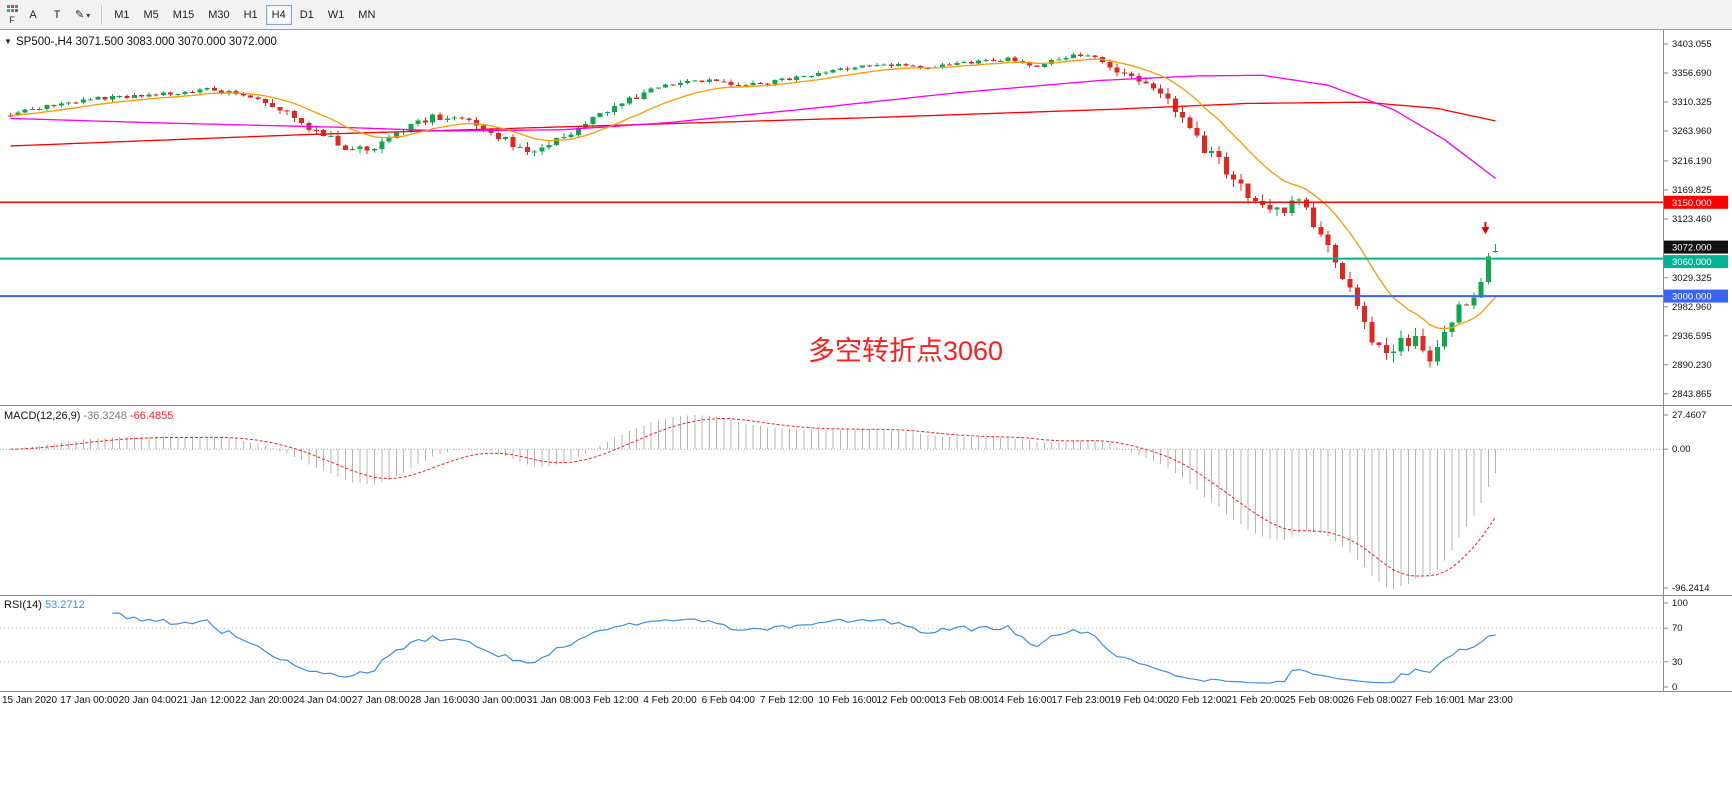  I want to click on time-label: 19 Feb 04:00, so click(1139, 700).